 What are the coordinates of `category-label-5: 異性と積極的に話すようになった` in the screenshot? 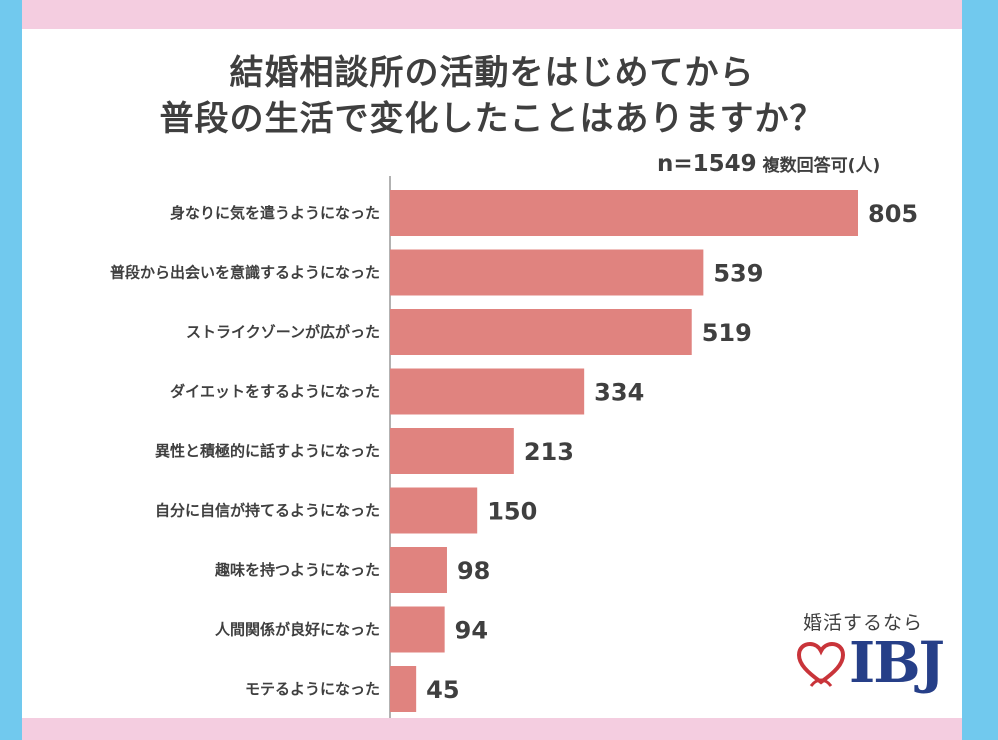 It's located at (267, 451).